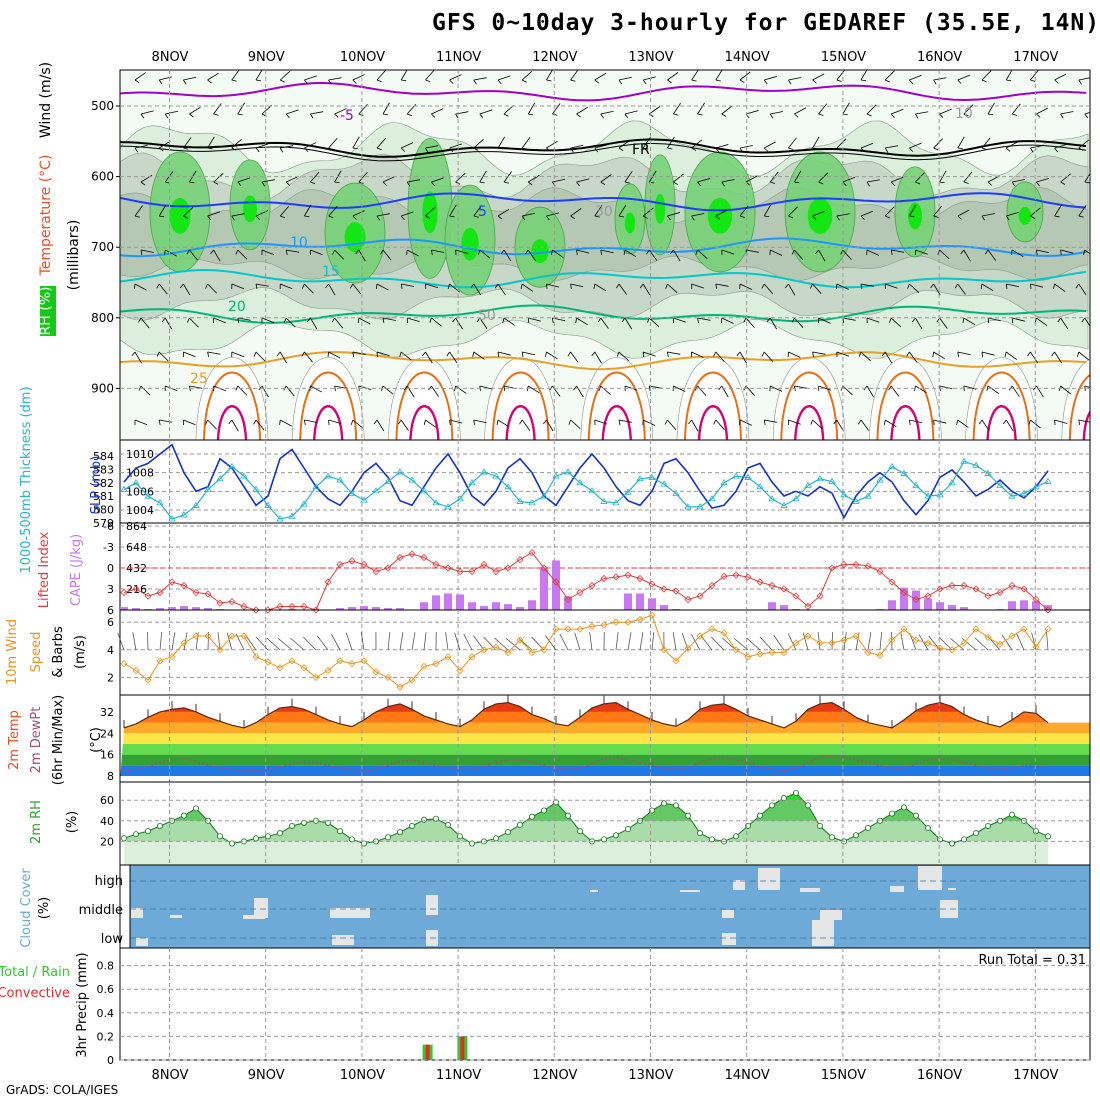  Describe the element at coordinates (110, 622) in the screenshot. I see `wind-tick-label: 6` at that location.